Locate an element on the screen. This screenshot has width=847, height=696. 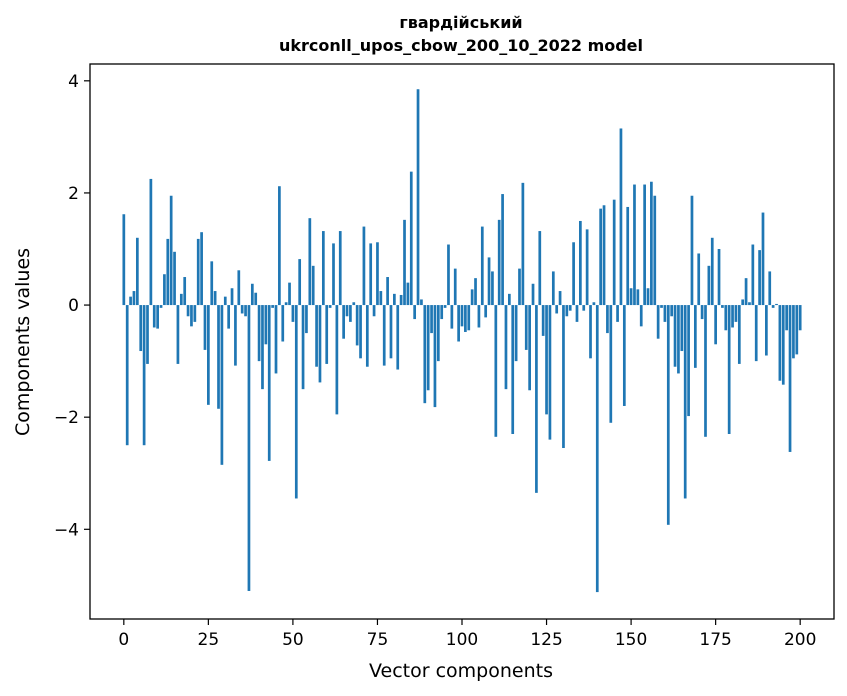
x-tick-label: 175 is located at coordinates (715, 640).